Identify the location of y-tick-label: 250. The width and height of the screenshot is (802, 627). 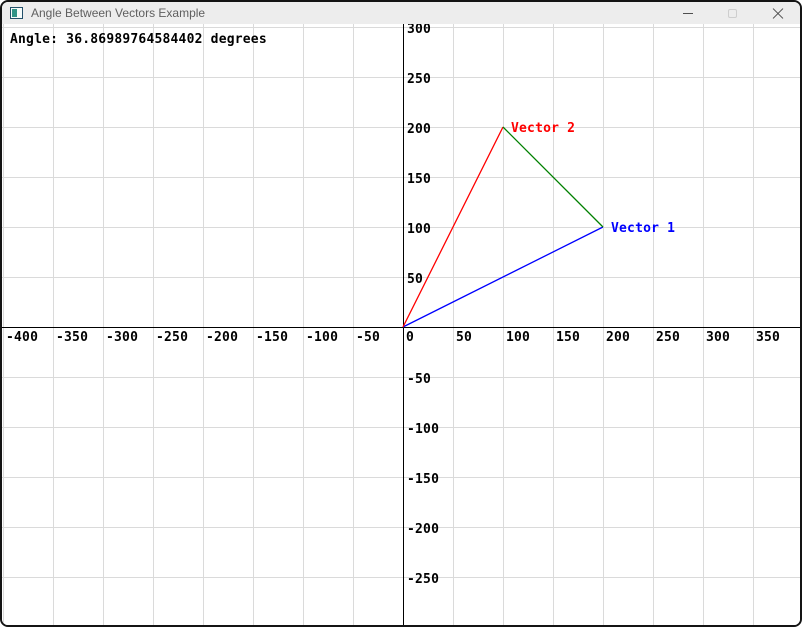
(419, 79).